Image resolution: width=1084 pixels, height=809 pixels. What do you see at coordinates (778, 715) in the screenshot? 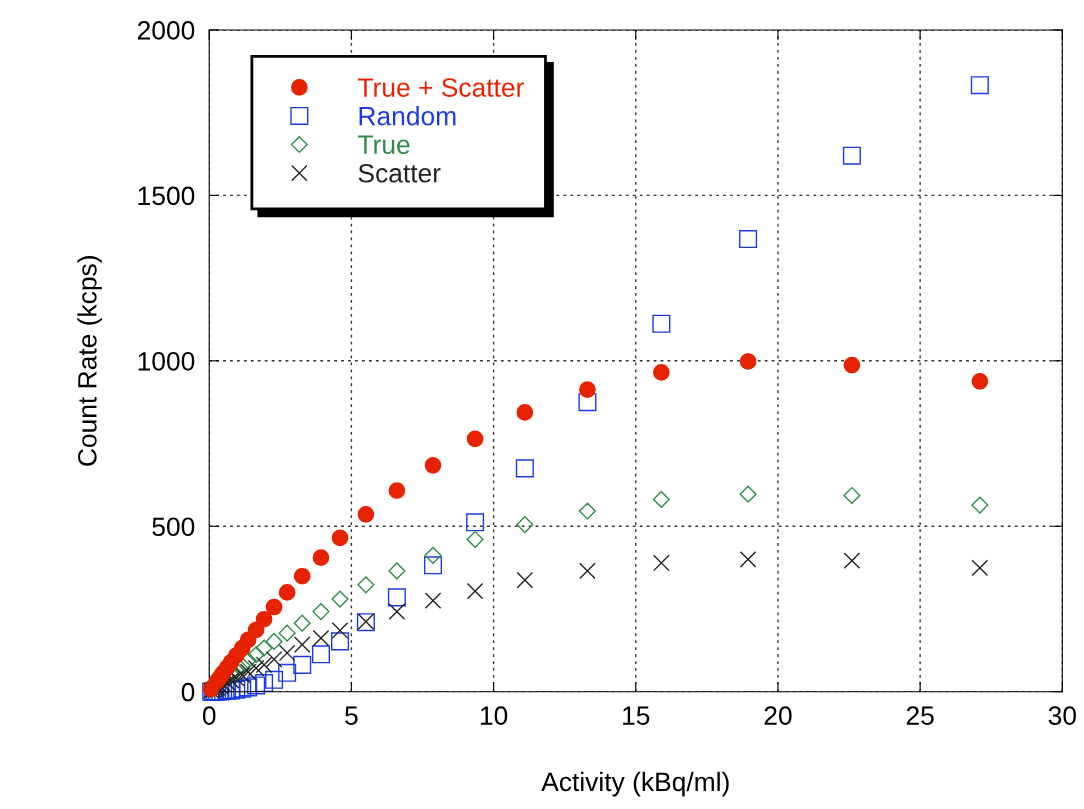
I see `x-tick-label: 20` at bounding box center [778, 715].